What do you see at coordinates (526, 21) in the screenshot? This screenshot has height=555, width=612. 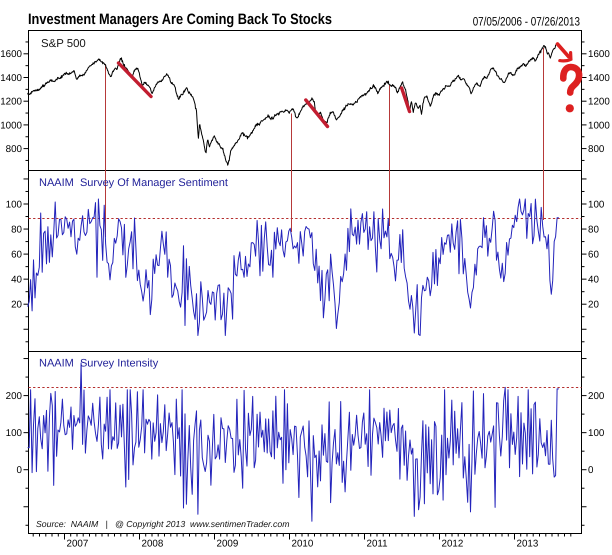 I see `svg-text: 07/05/2006 - 07/26/2013` at bounding box center [526, 21].